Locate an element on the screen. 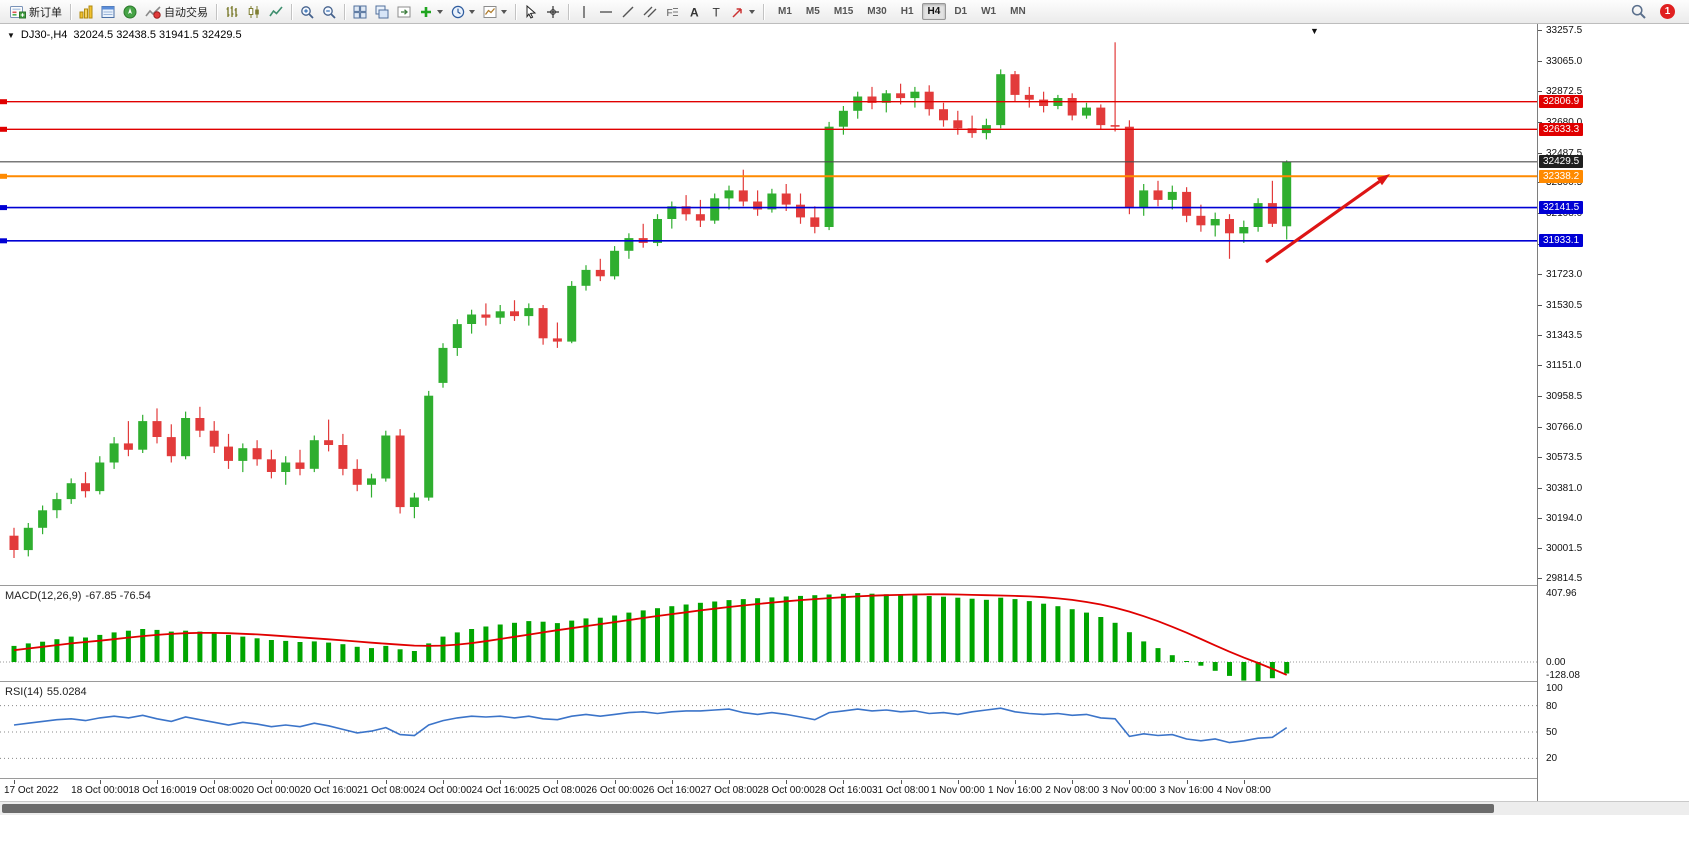 Image resolution: width=1689 pixels, height=864 pixels. time-tick-label: 21 Oct 08:00 is located at coordinates (386, 790).